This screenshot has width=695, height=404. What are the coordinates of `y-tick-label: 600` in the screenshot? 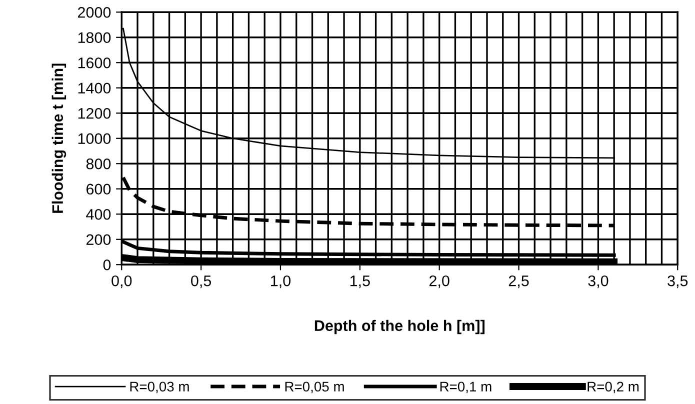 It's located at (98, 189).